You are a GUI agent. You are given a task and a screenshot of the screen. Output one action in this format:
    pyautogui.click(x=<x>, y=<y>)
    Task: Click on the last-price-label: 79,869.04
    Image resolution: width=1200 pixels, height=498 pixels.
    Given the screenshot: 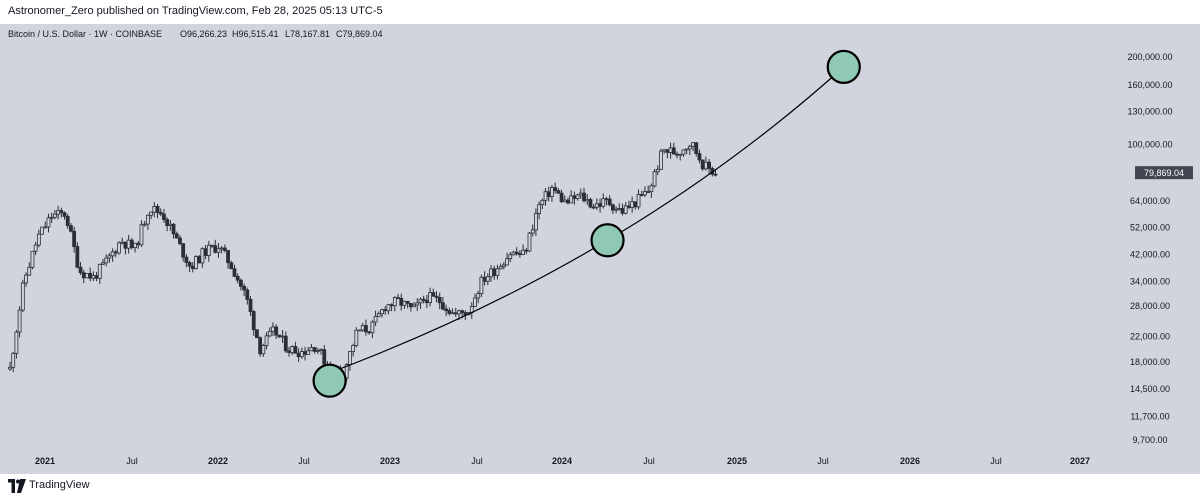 What is the action you would take?
    pyautogui.click(x=1164, y=173)
    